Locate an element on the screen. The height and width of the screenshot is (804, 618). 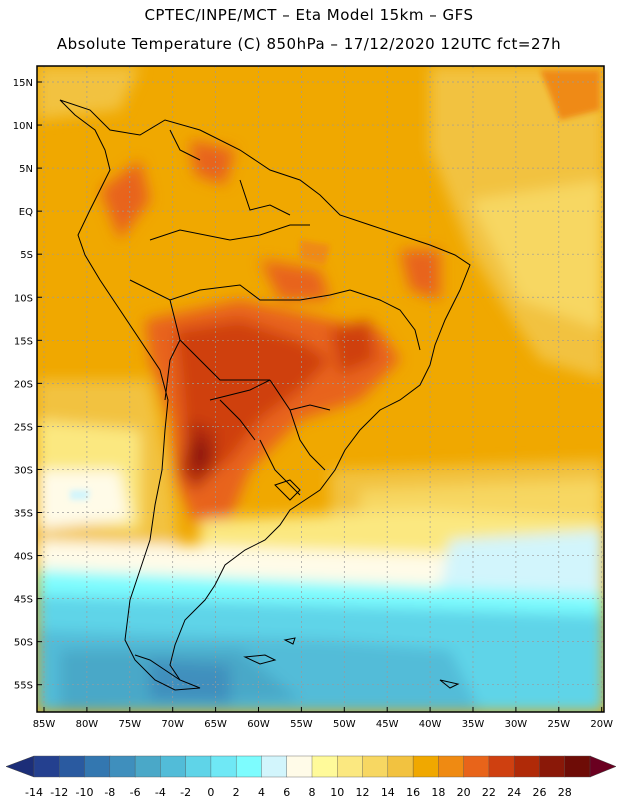
lon-label: 55W is located at coordinates (301, 724).